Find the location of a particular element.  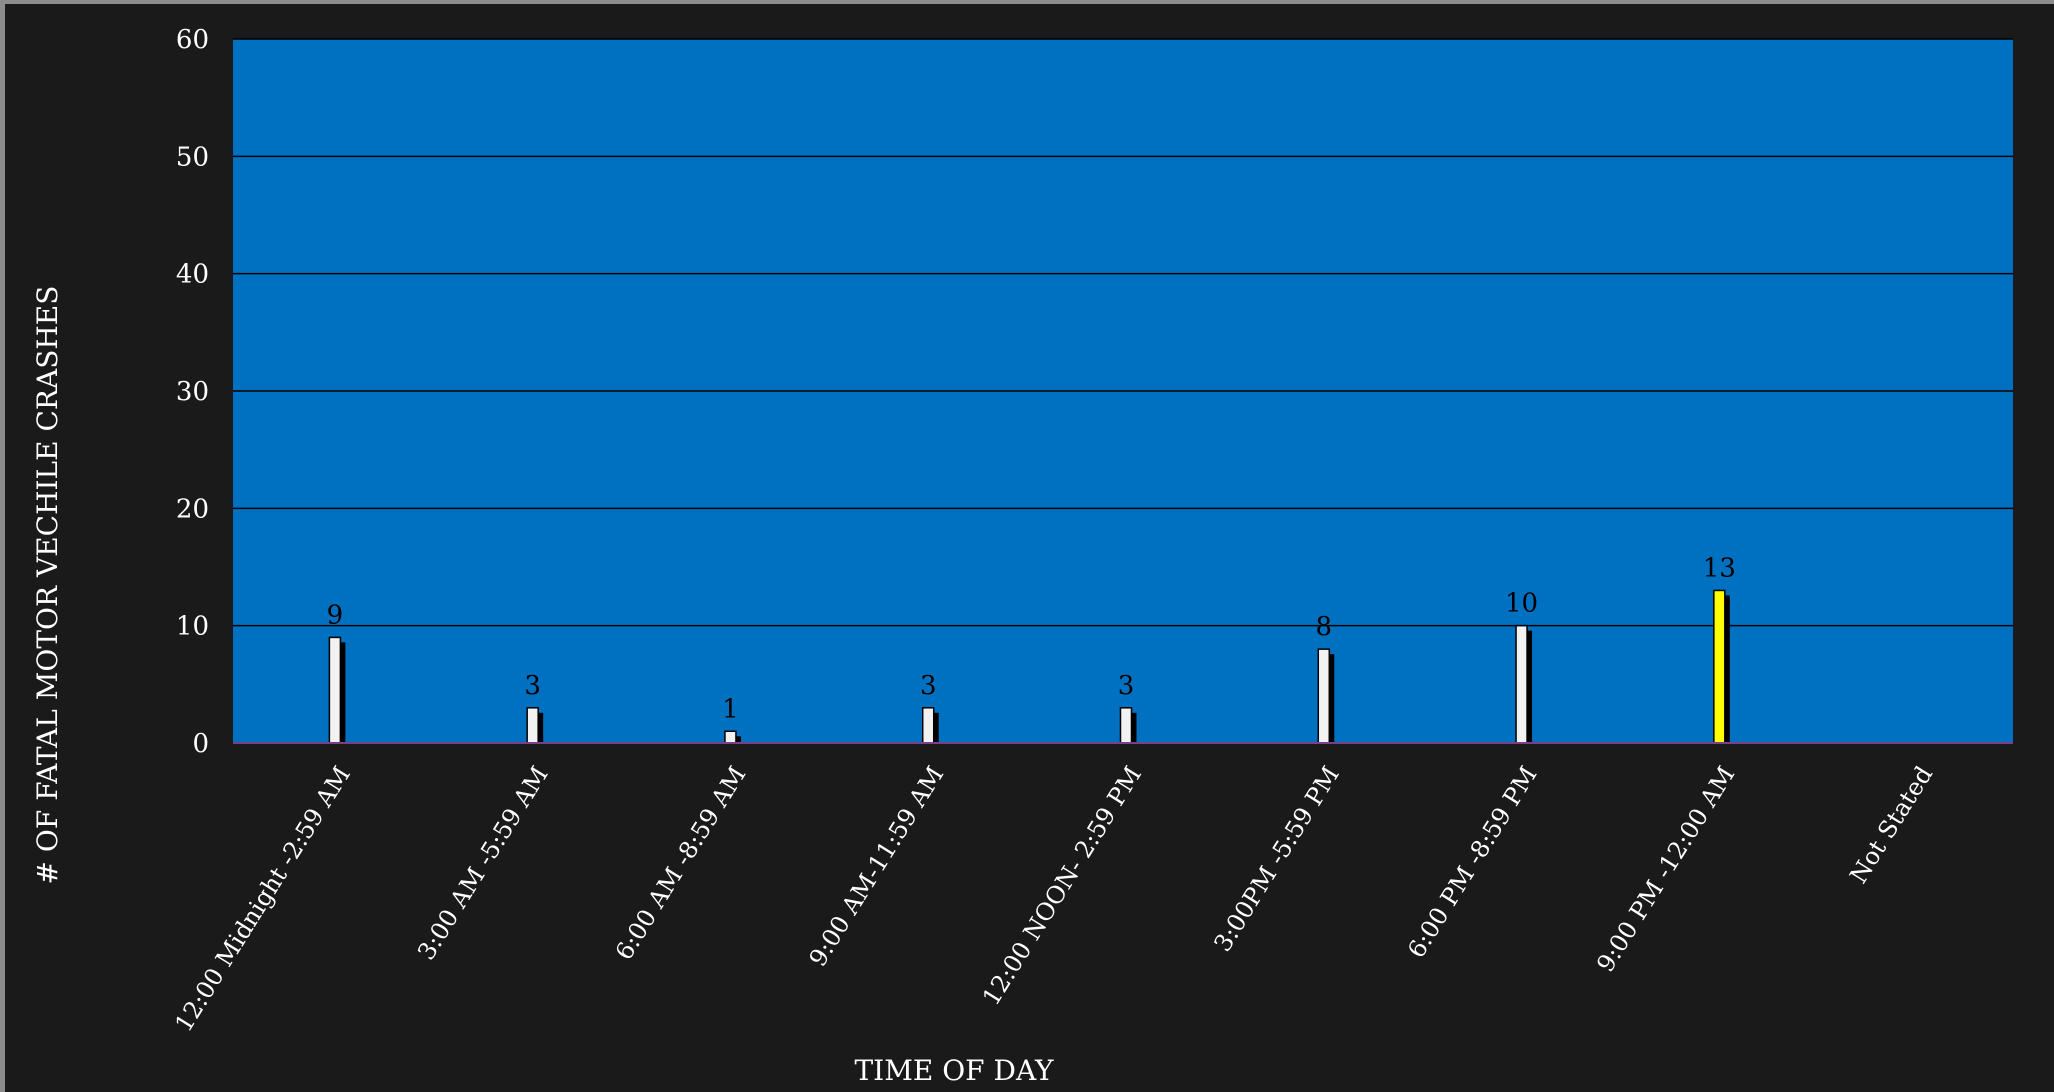

data-label: 10 is located at coordinates (1521, 604).